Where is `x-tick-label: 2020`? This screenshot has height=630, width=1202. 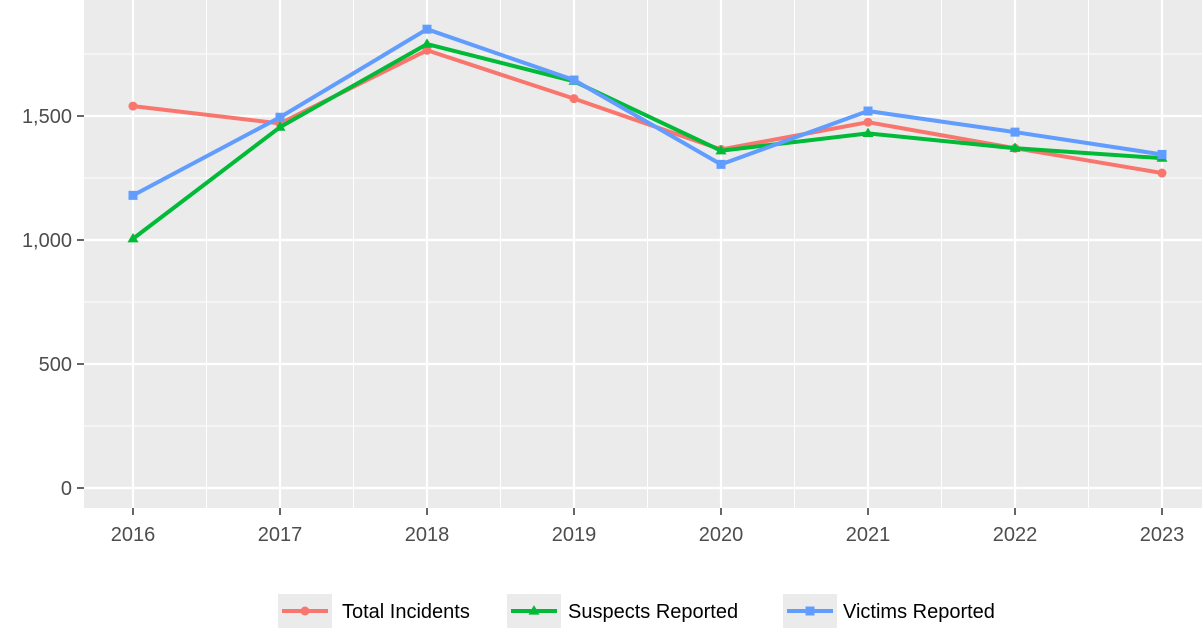
x-tick-label: 2020 is located at coordinates (721, 535).